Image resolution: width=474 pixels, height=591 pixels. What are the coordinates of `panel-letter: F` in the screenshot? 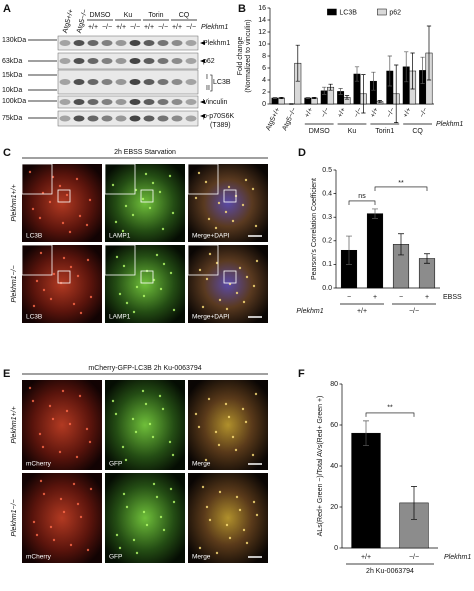 It's located at (301, 374).